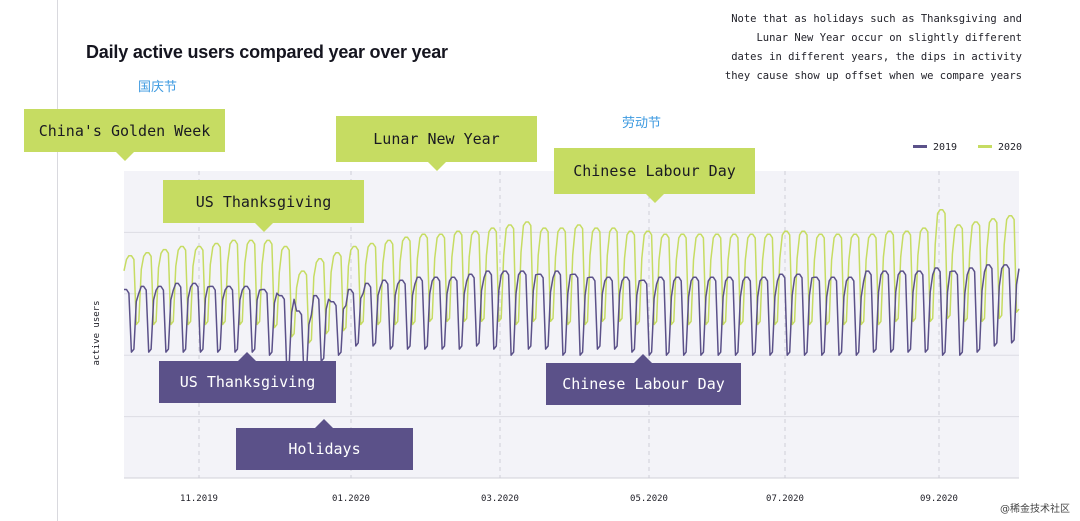 The image size is (1080, 521). I want to click on legend-swatch-2019, so click(920, 146).